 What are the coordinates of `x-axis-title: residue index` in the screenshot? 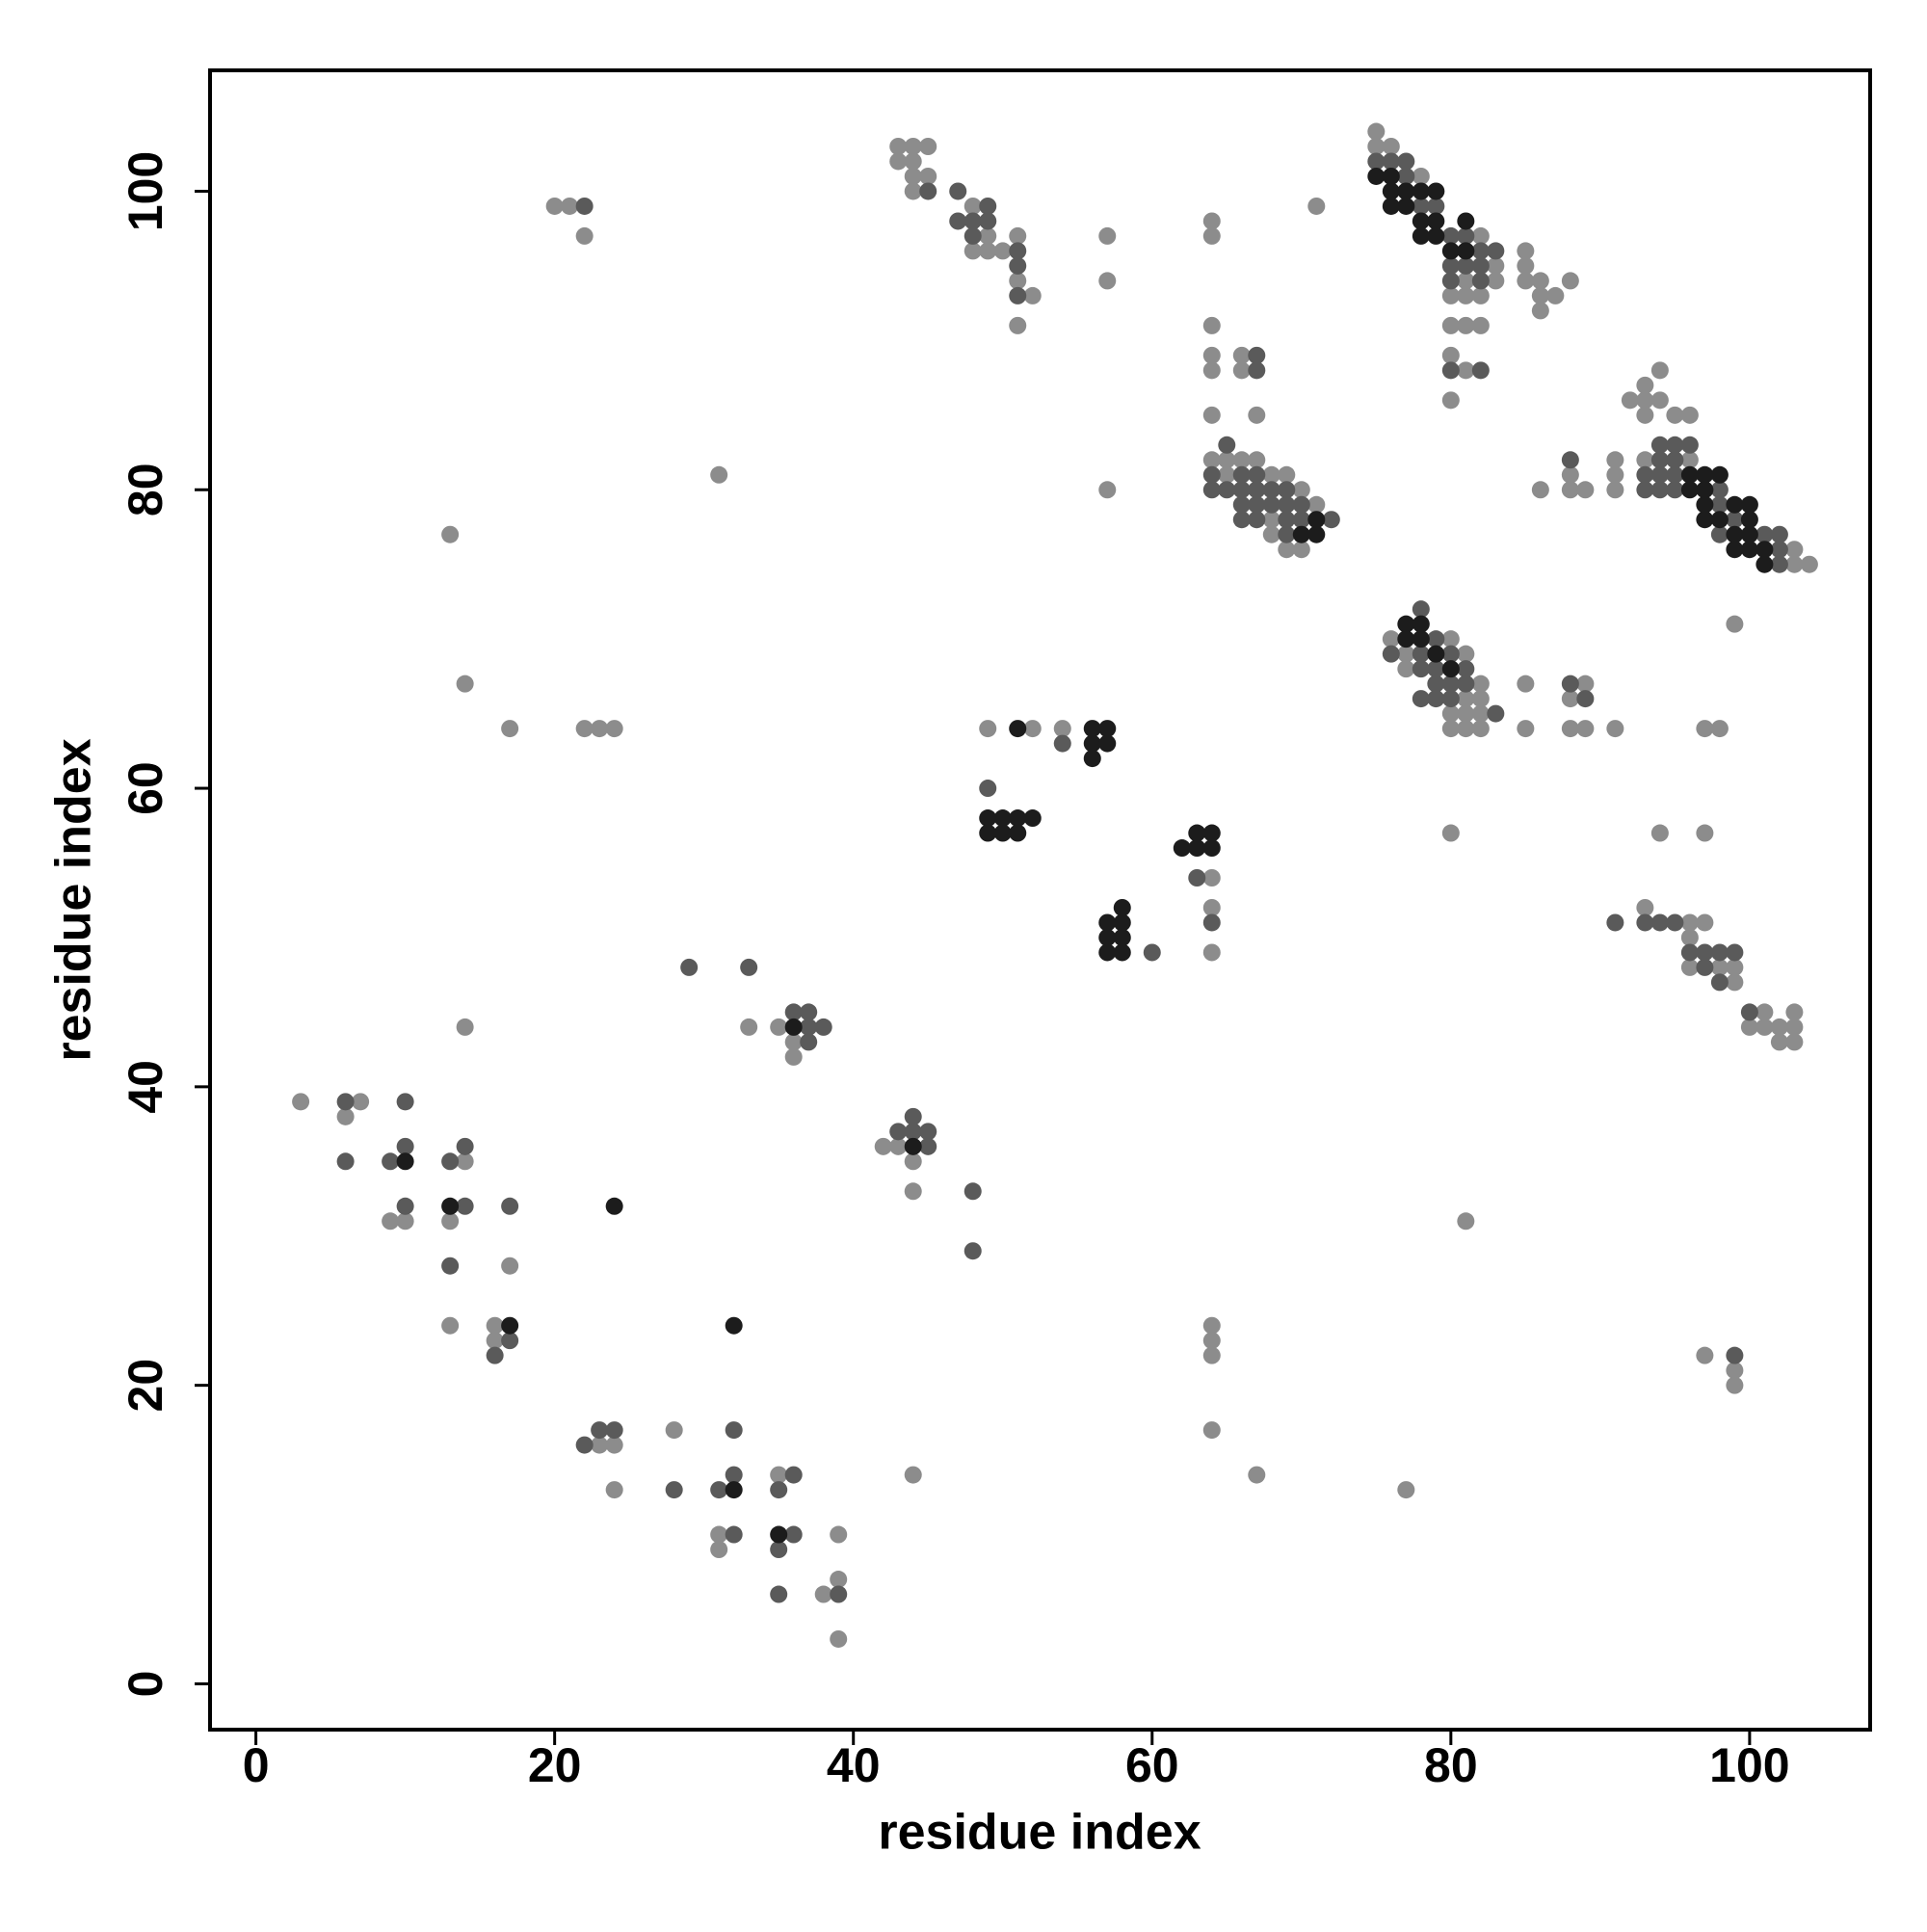 It's located at (1039, 1833).